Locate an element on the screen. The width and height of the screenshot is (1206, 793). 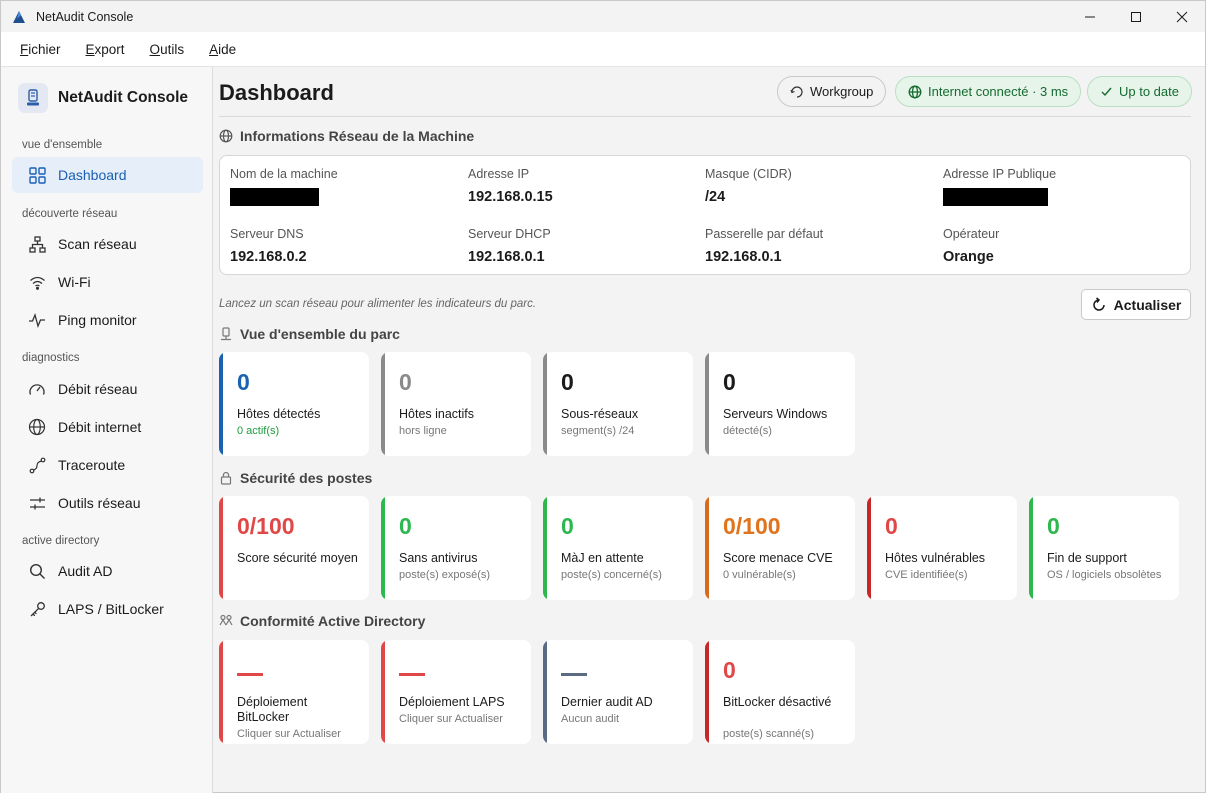
sidebar-item-ping: Ping monitor is located at coordinates (107, 320).